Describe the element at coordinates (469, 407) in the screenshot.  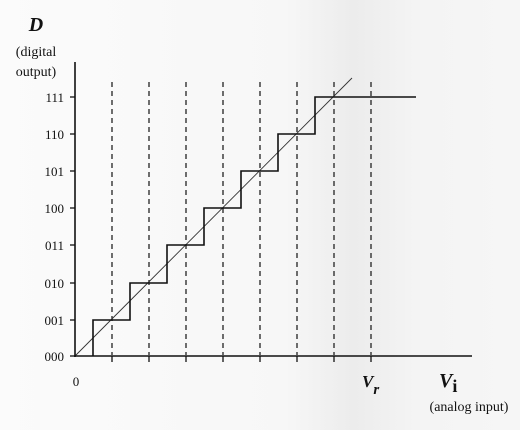
I see `x-axis-subtitle: (analog input)` at that location.